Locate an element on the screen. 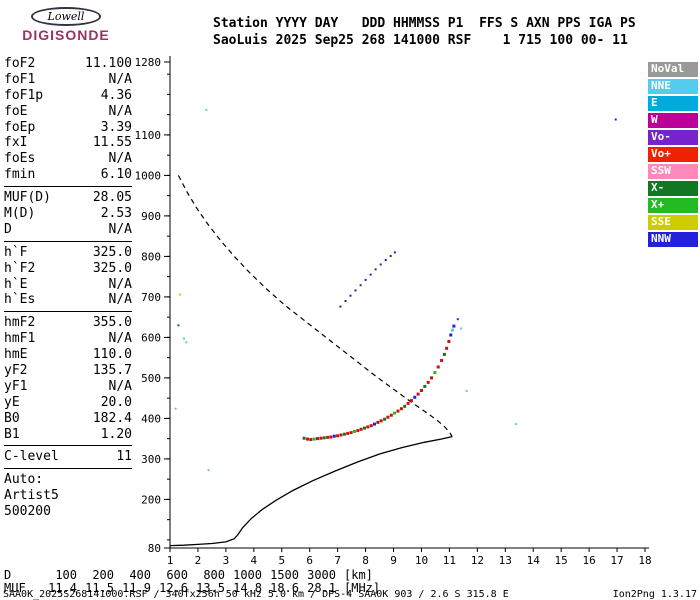 The width and height of the screenshot is (700, 600). svg-text: 300 is located at coordinates (151, 459).